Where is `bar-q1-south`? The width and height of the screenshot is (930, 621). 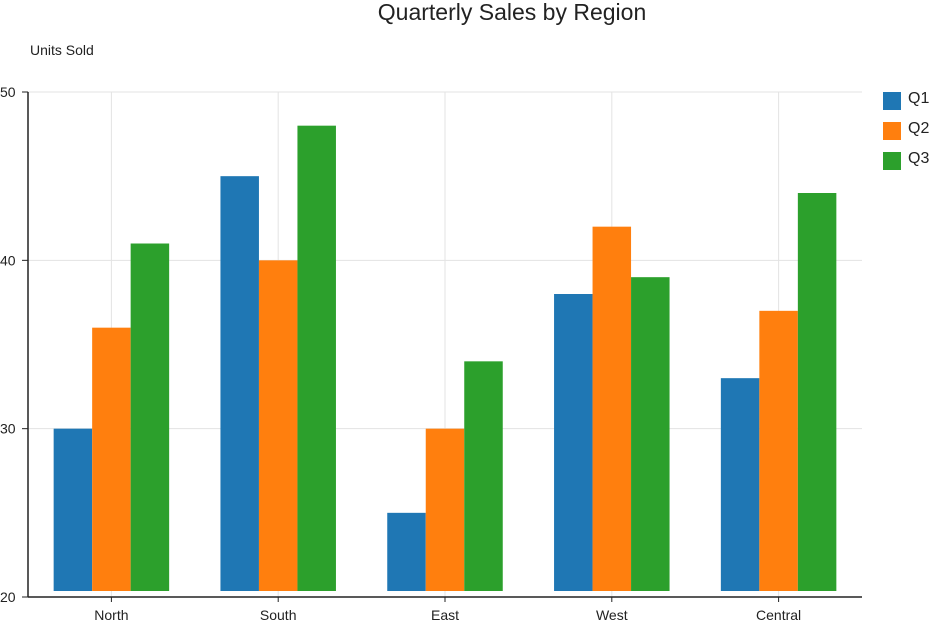
bar-q1-south is located at coordinates (239, 384).